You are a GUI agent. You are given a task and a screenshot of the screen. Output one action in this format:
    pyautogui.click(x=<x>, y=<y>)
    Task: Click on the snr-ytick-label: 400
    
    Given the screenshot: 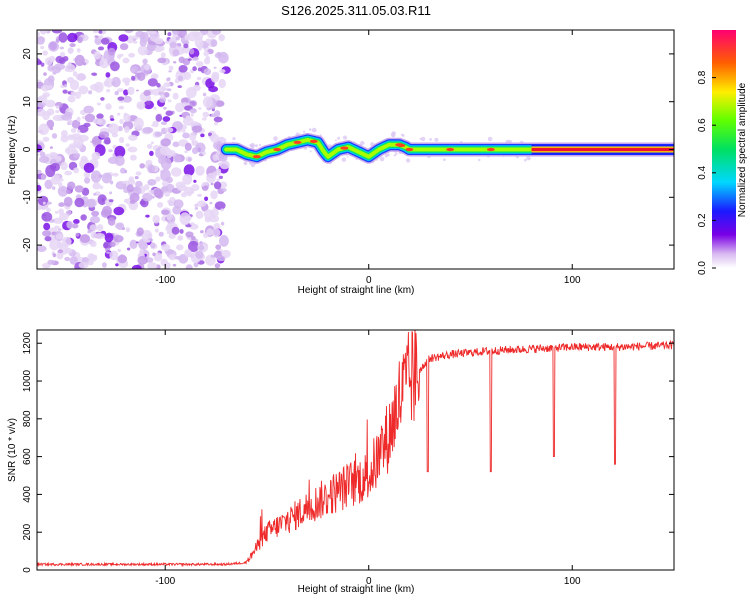 What is the action you would take?
    pyautogui.click(x=27, y=494)
    